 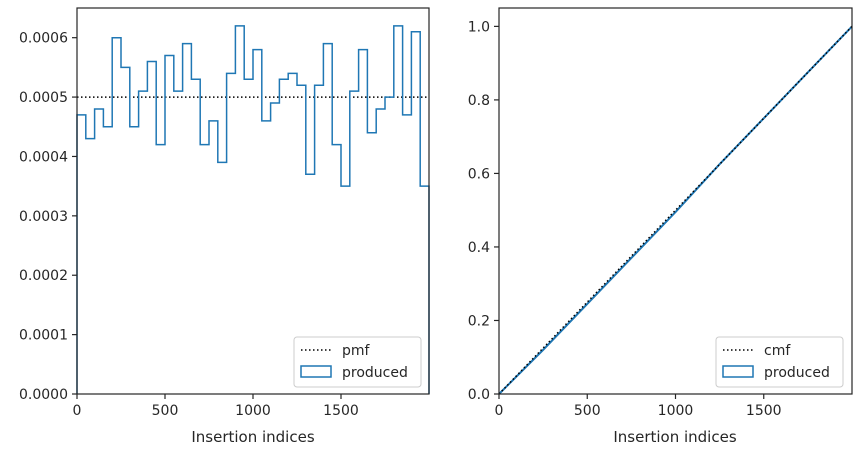 I want to click on cmf-y-tick-label: 0.8, so click(x=479, y=101).